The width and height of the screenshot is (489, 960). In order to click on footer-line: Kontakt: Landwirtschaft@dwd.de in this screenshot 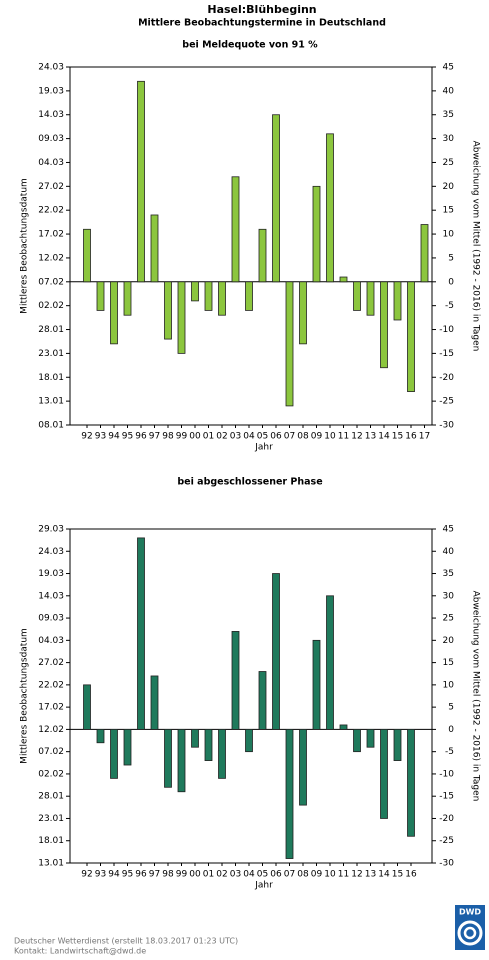, I will do `click(80, 951)`.